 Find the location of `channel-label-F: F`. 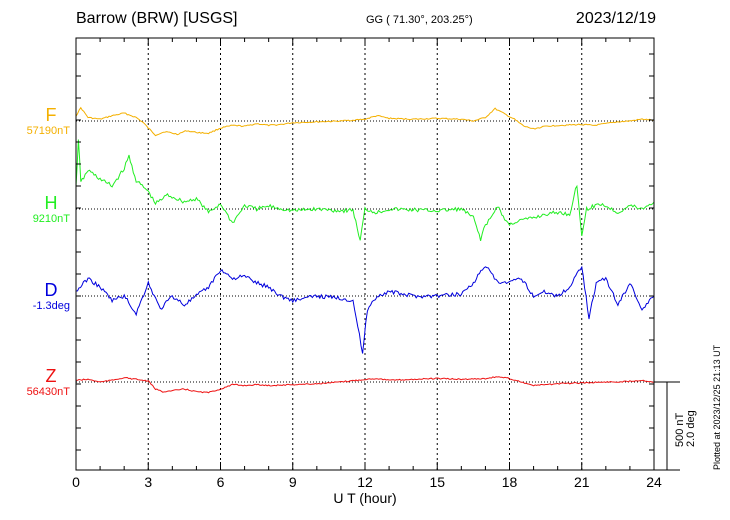

channel-label-F: F is located at coordinates (51, 115).